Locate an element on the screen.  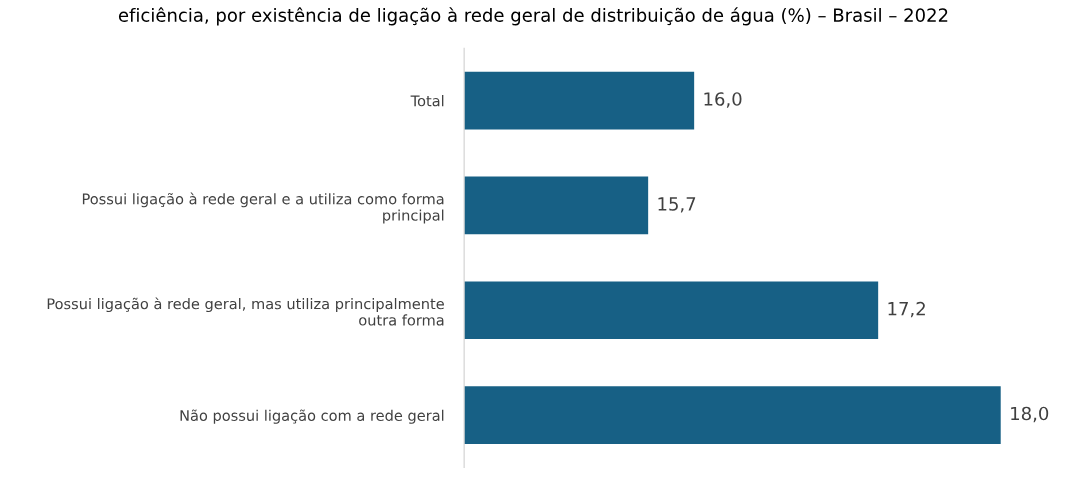
data-label: 18,0 is located at coordinates (1030, 414).